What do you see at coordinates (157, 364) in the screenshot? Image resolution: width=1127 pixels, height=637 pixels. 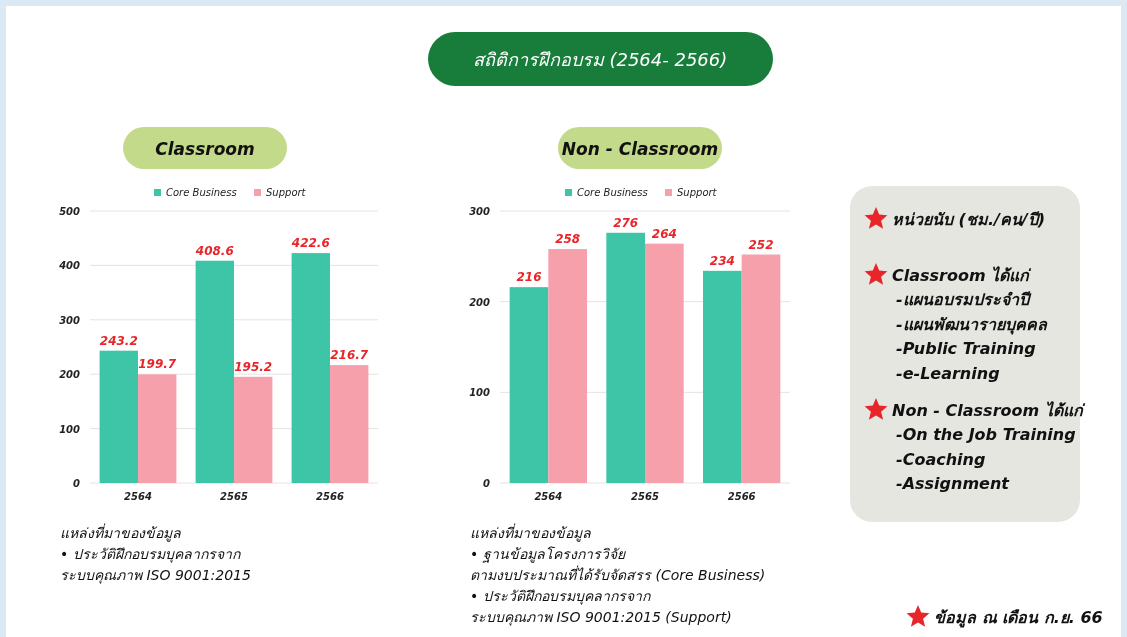 I see `data-label: 199.7` at bounding box center [157, 364].